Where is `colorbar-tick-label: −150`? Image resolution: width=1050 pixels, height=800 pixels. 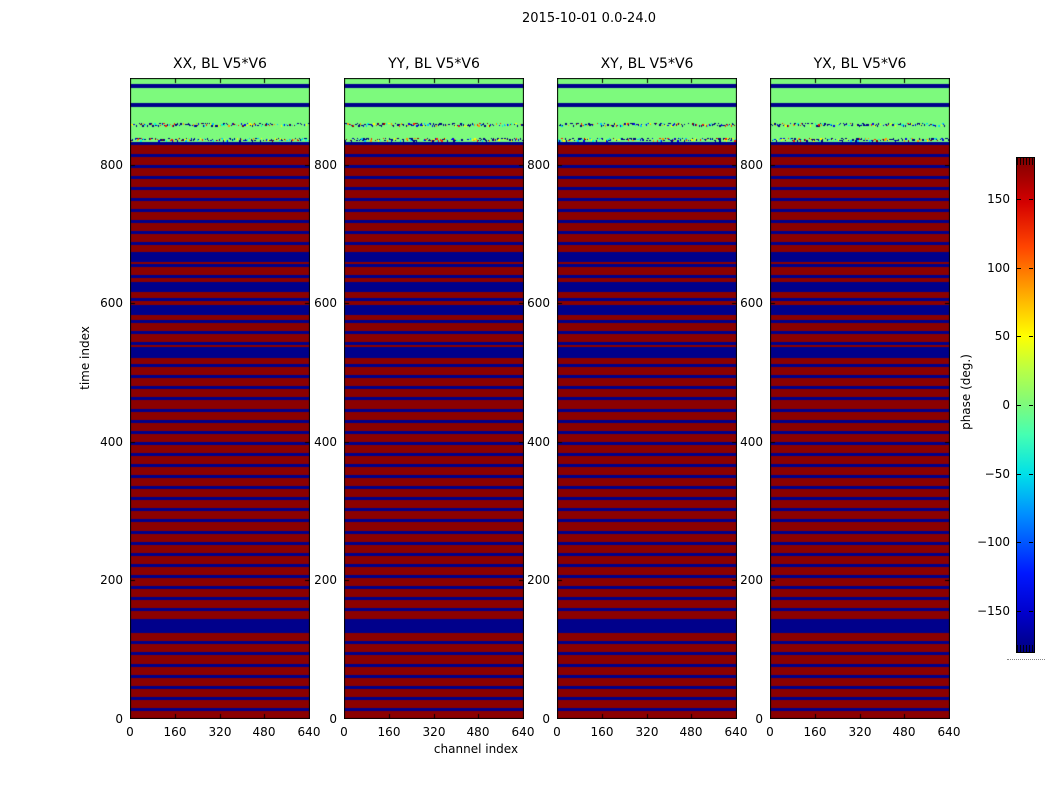
colorbar-tick-label: −150 is located at coordinates (993, 611).